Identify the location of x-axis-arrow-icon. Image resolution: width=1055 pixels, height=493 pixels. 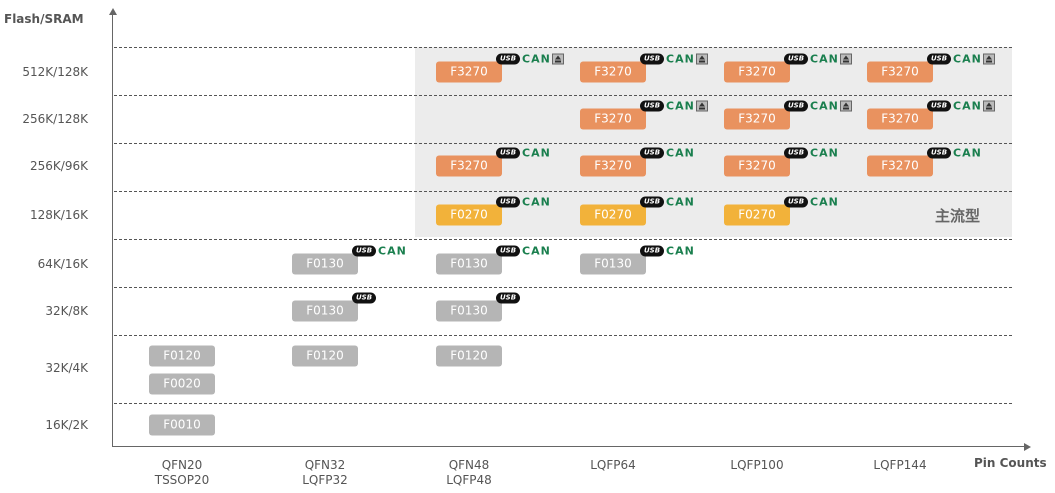
(1027, 447).